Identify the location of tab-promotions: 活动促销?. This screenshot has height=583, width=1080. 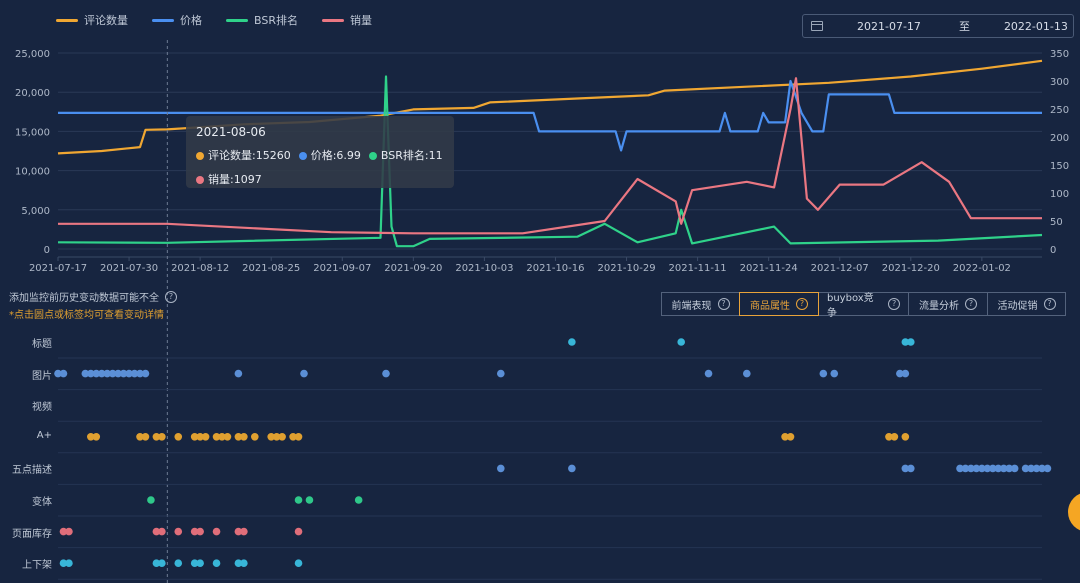
(1026, 304).